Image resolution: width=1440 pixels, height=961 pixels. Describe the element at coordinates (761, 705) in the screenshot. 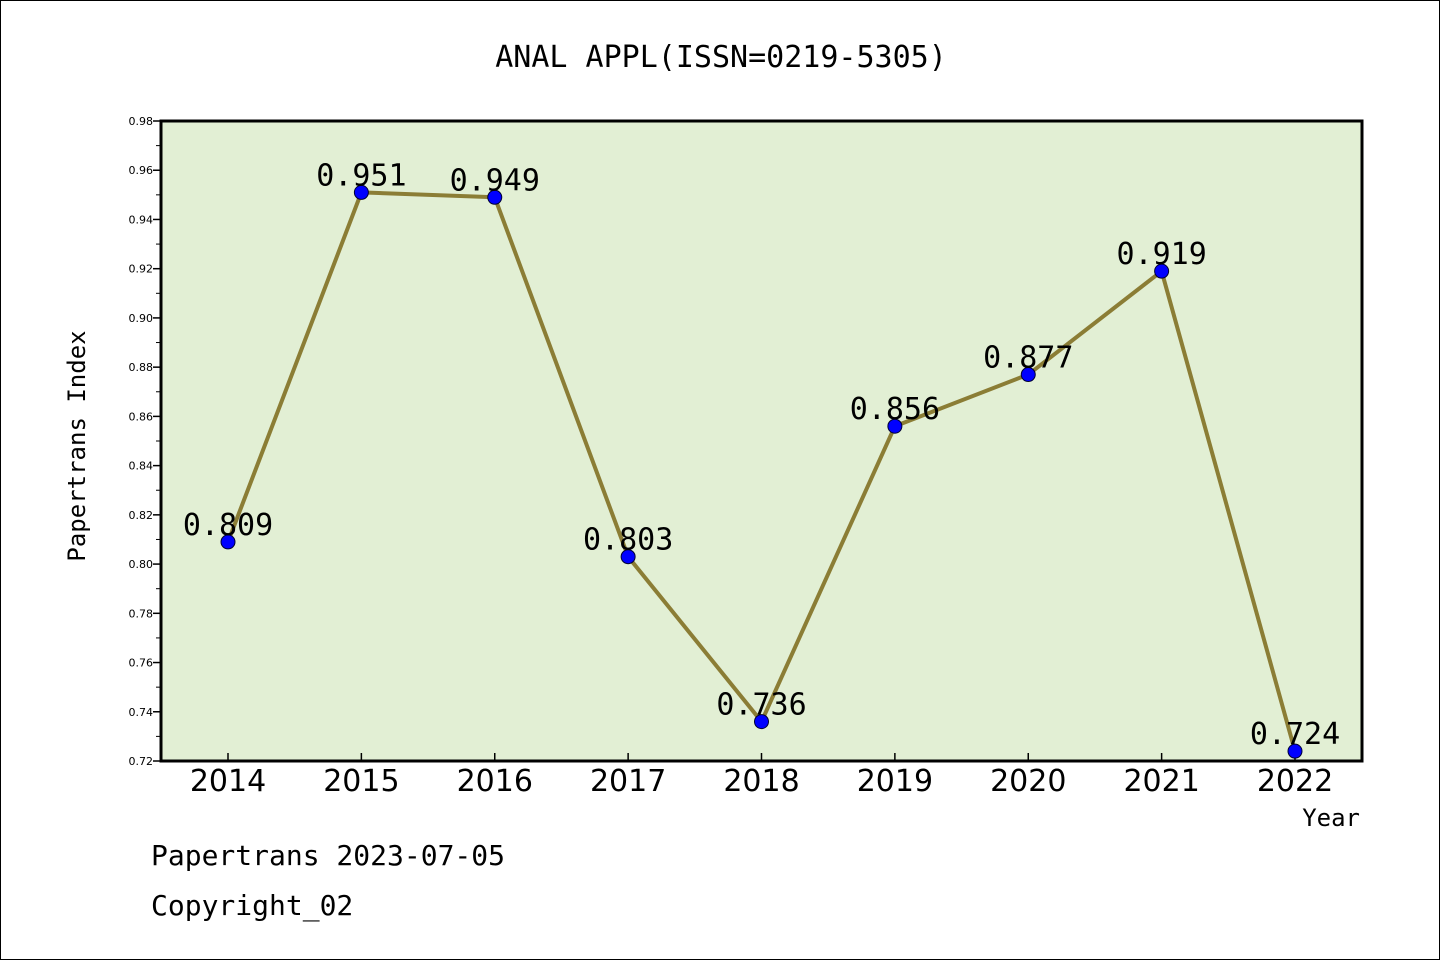

I see `data-label: 0.736` at that location.